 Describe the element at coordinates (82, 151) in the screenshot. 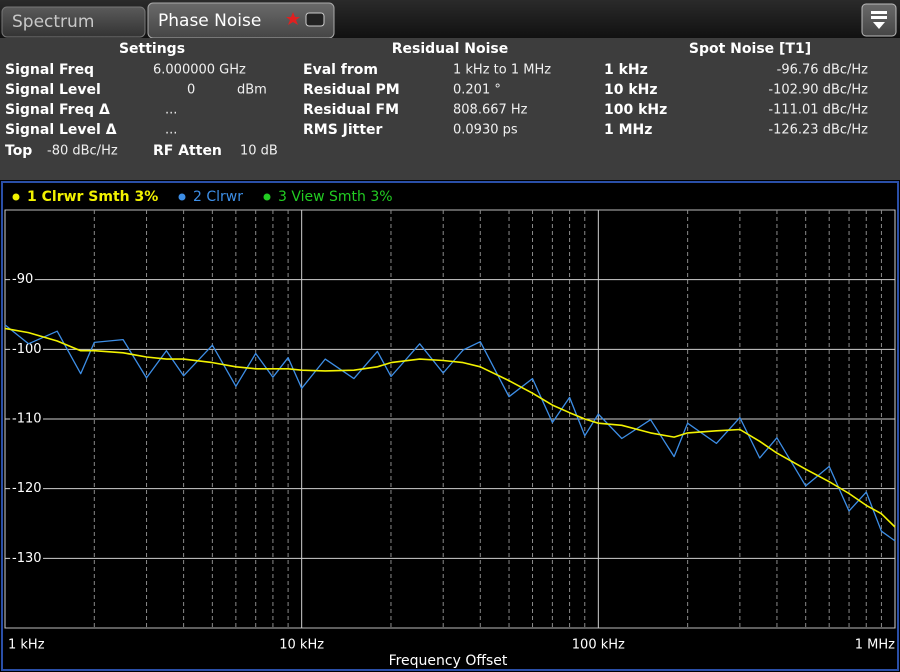

I see `setting-value: -80 dBc/Hz` at that location.